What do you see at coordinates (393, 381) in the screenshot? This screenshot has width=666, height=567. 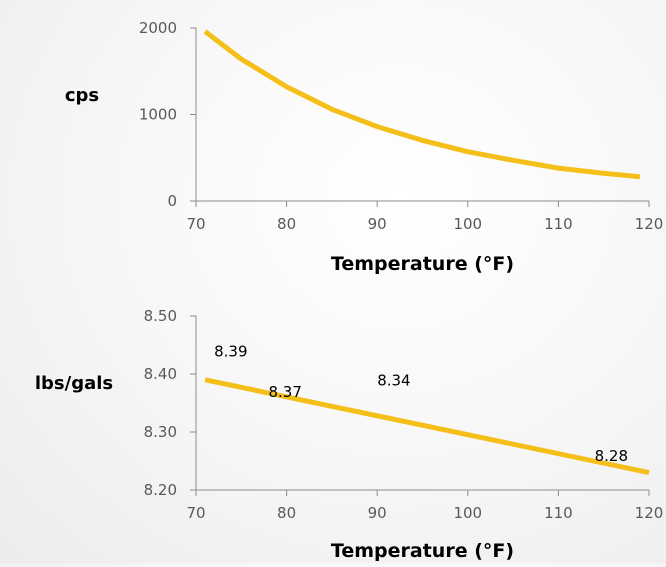 I see `data-label: 8.34` at bounding box center [393, 381].